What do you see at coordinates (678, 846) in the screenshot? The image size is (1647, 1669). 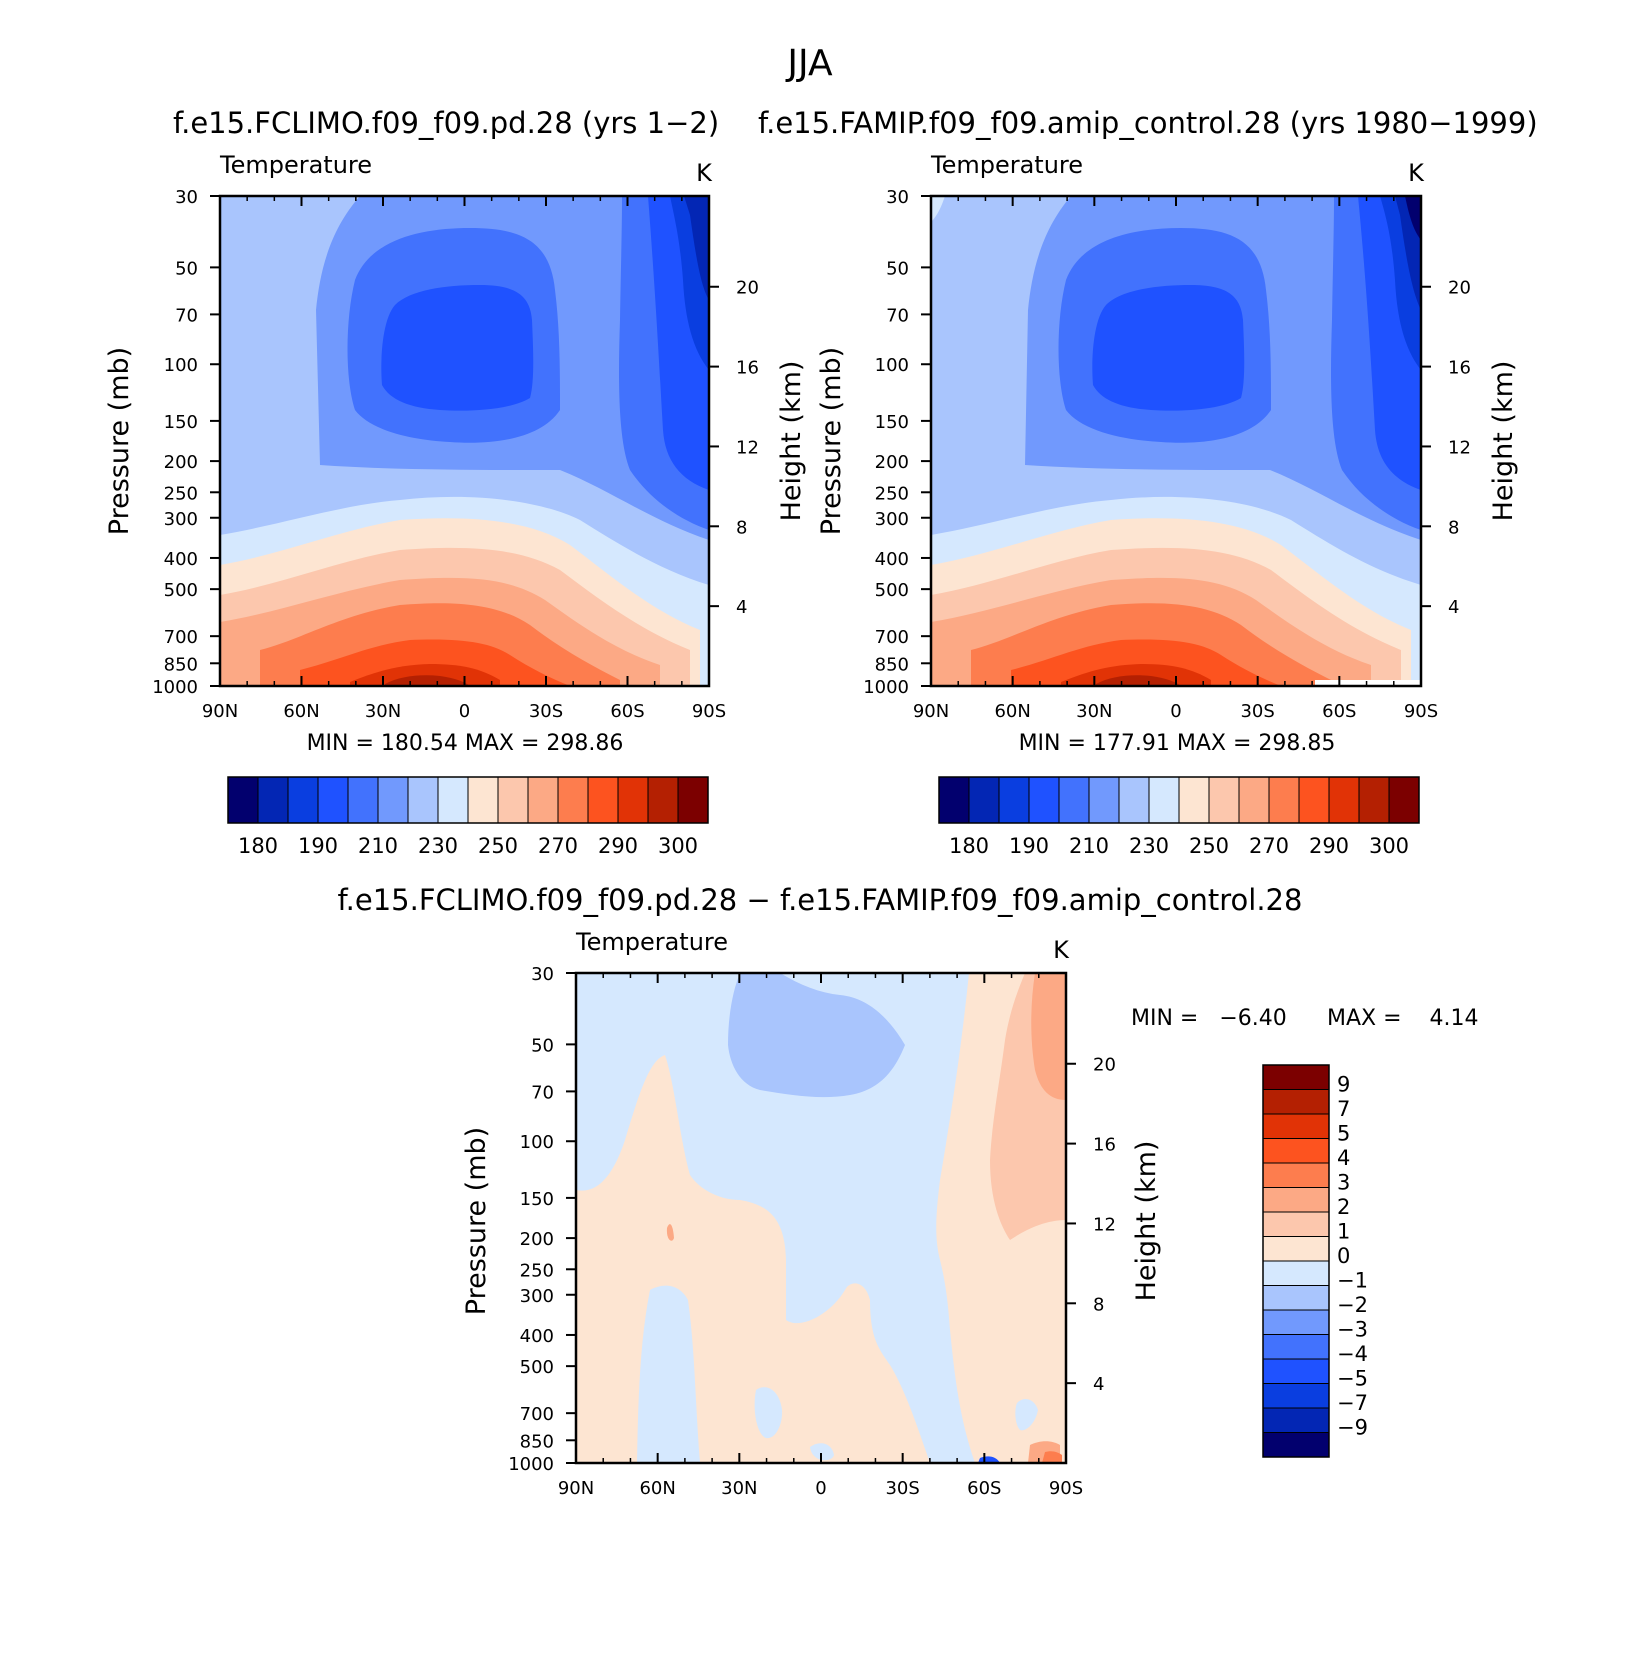 I see `colorbar-label: 300` at bounding box center [678, 846].